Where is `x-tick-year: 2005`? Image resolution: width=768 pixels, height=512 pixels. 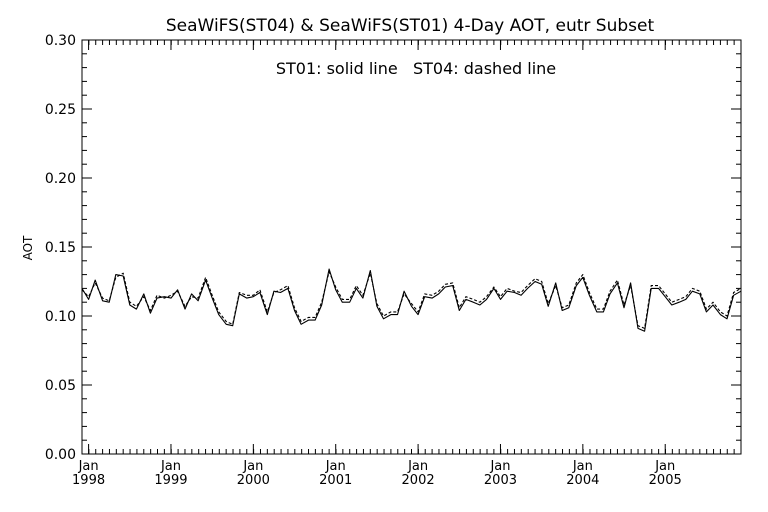 x-tick-year: 2005 is located at coordinates (665, 480).